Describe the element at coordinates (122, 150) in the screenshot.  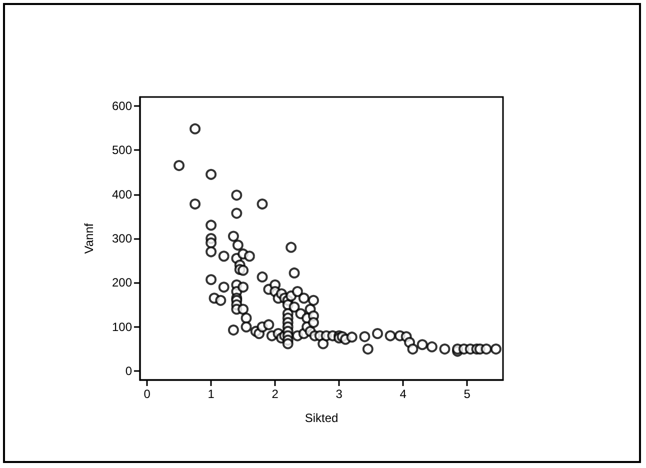
I see `y-tick-label: 500` at that location.